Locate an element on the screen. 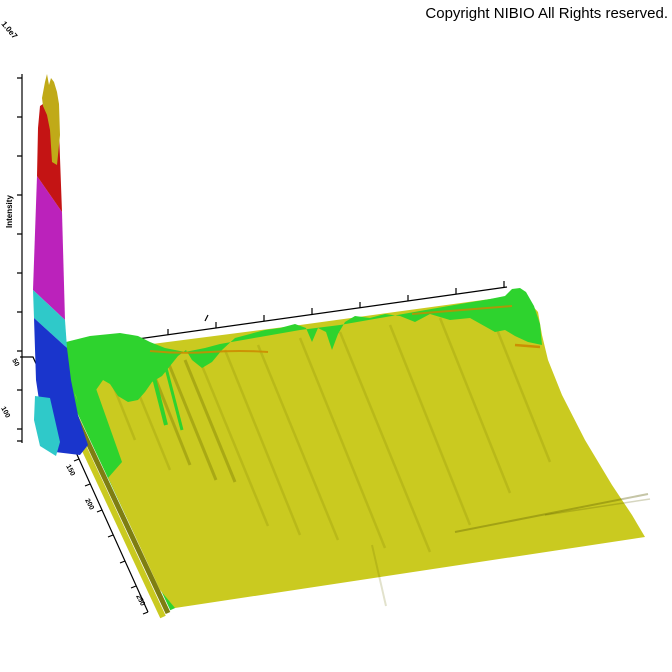  front-axis-tick-label: 150 is located at coordinates (70, 471).